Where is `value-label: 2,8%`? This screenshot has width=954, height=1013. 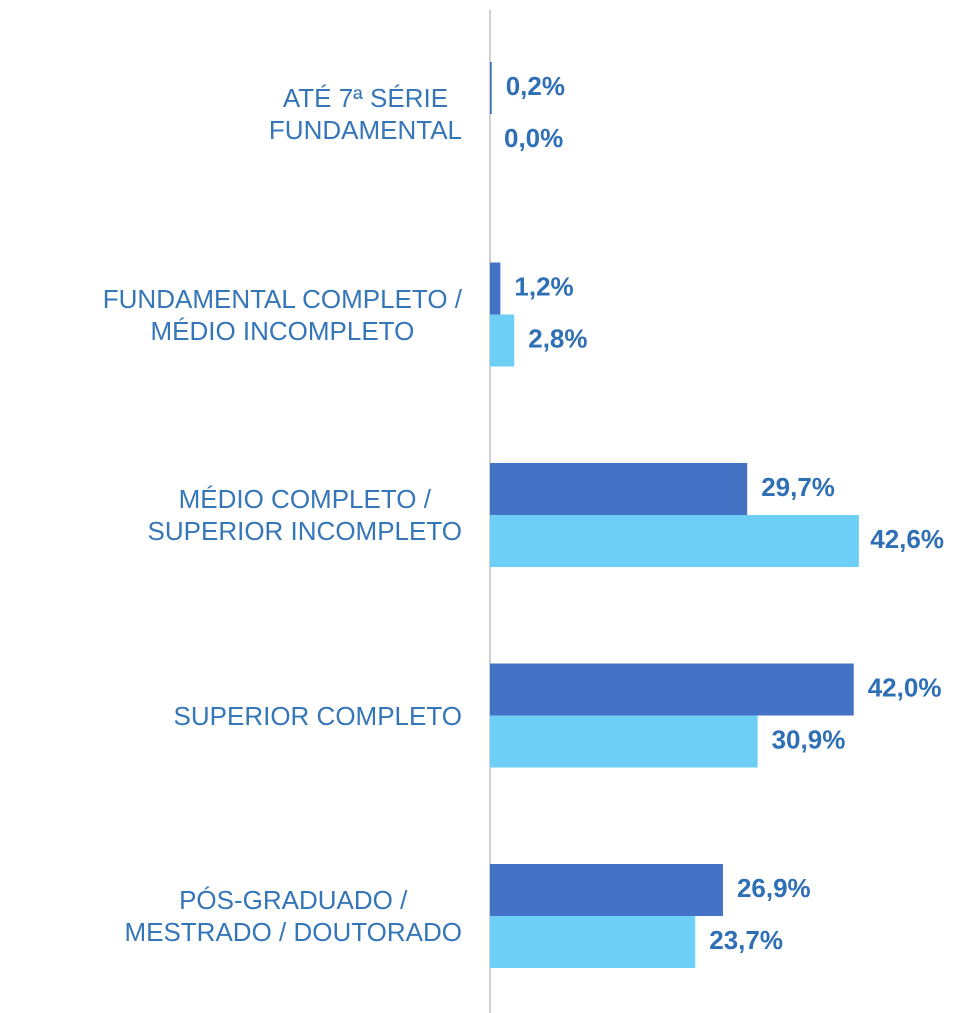 value-label: 2,8% is located at coordinates (557, 338).